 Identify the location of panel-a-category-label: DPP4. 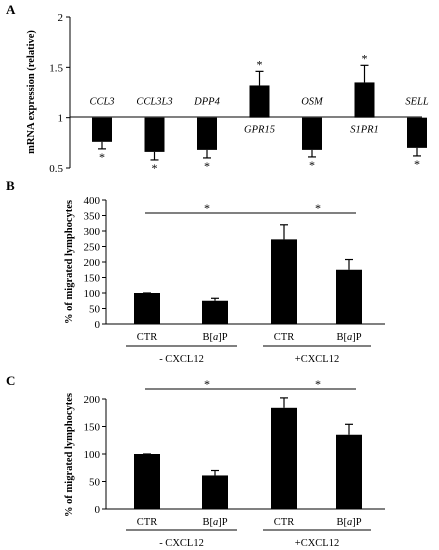
(206, 102).